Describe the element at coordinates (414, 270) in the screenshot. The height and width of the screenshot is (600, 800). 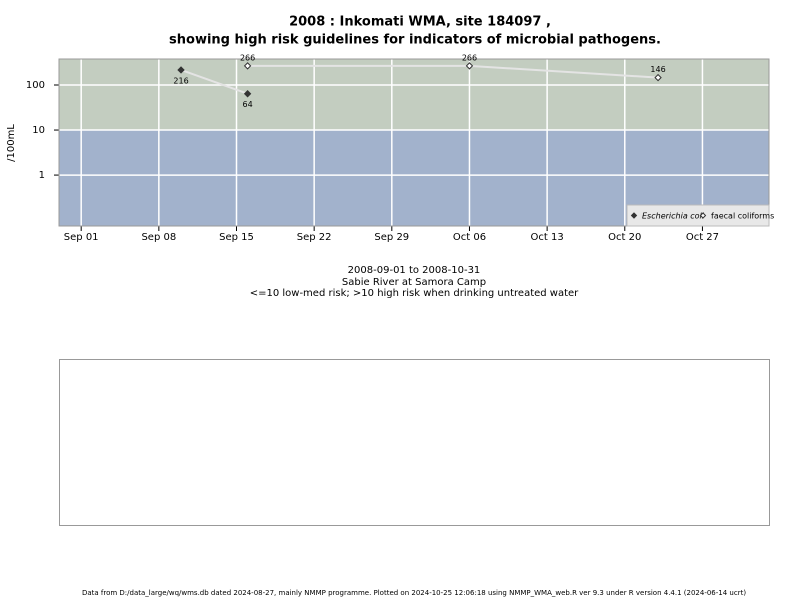
I see `caption: 2008-09-01 to 2008-10-31` at that location.